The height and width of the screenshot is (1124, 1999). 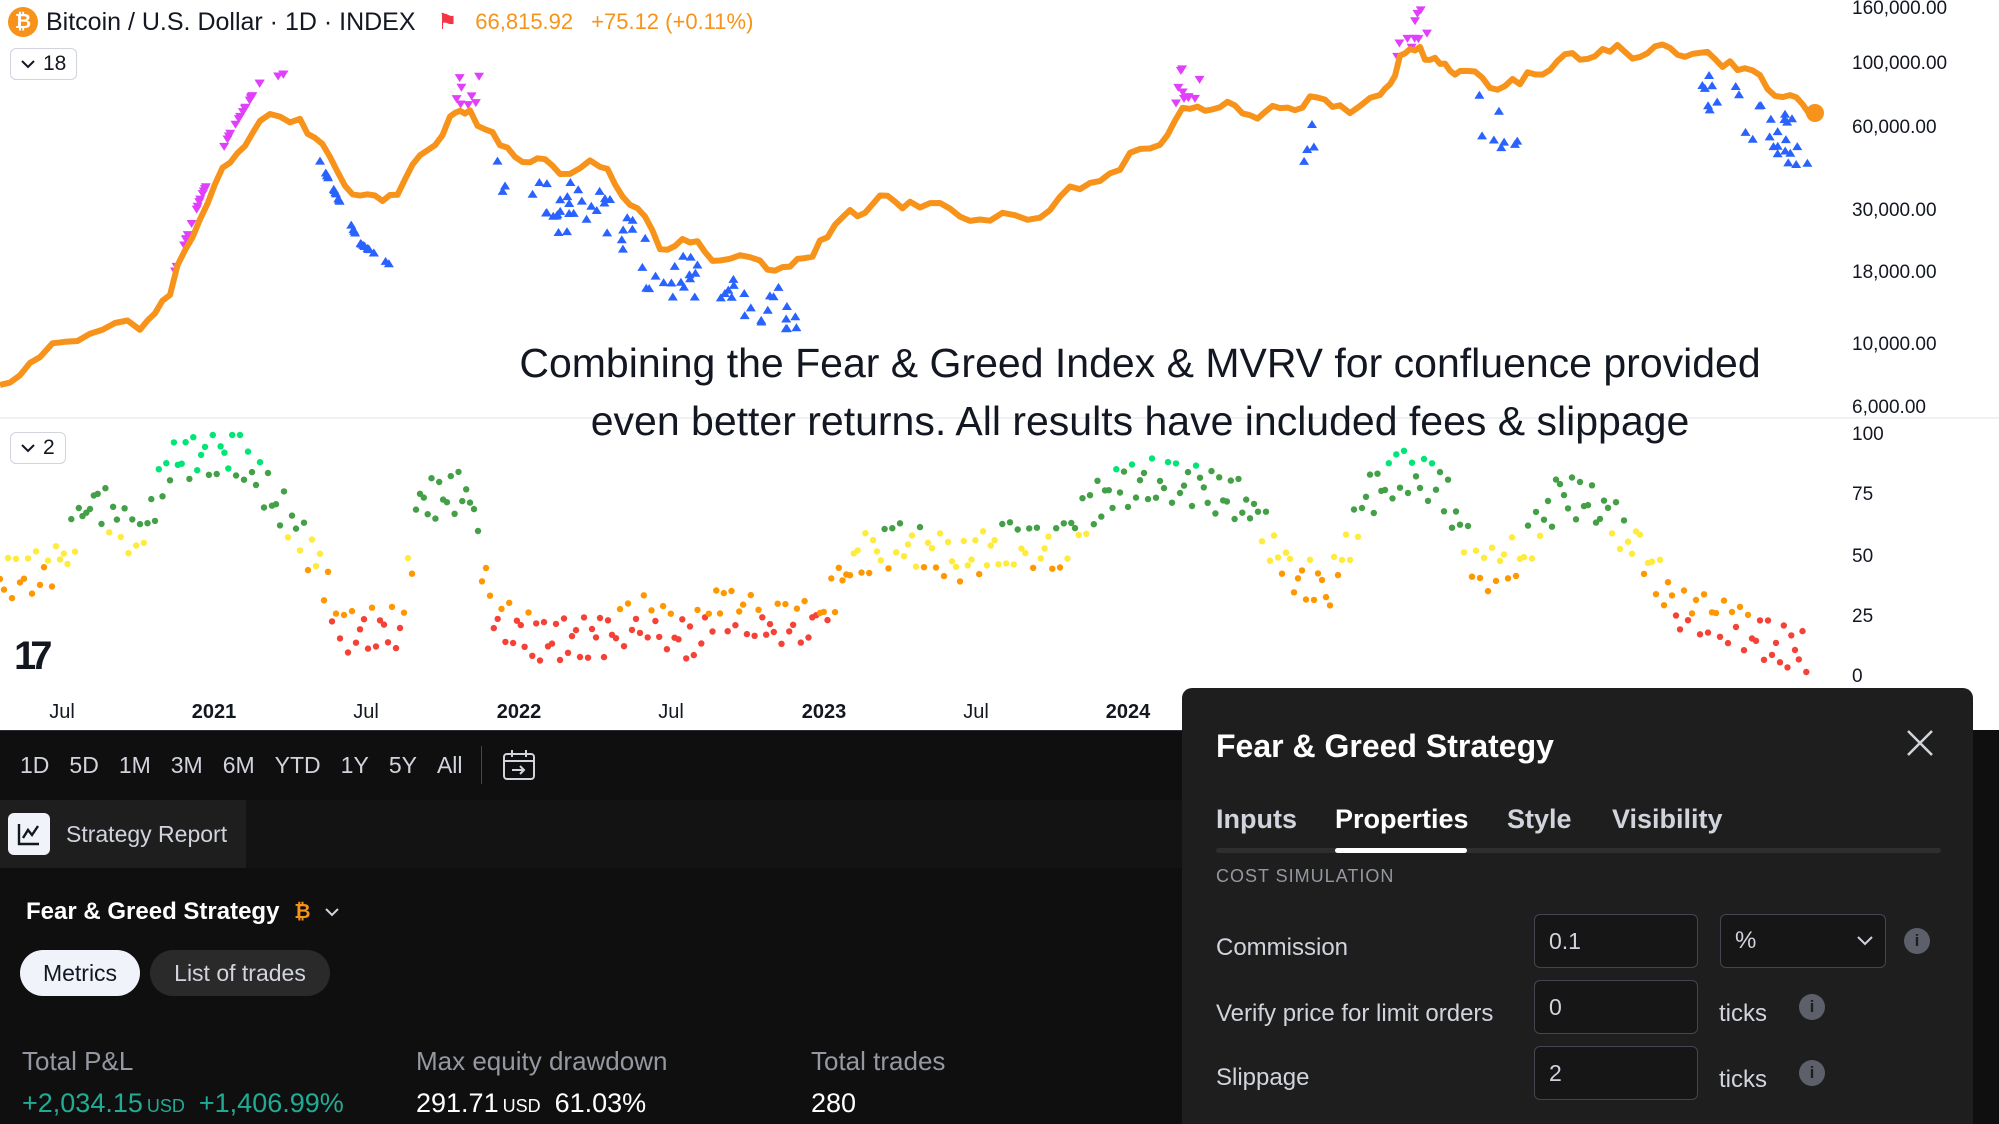 What do you see at coordinates (1616, 941) in the screenshot?
I see `commission-input: 0.1` at bounding box center [1616, 941].